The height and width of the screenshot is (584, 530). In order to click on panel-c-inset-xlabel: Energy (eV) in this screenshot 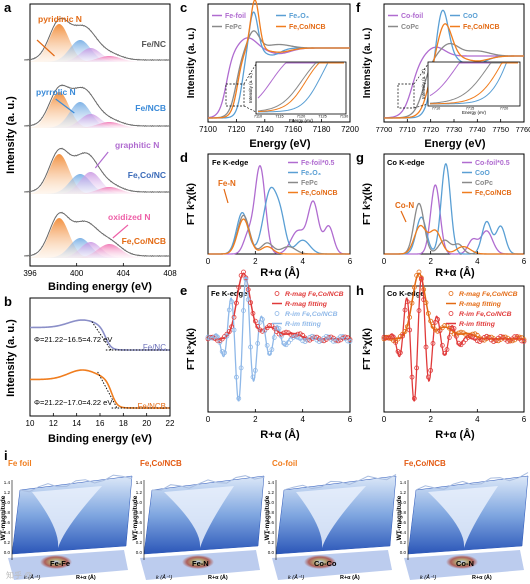, I will do `click(301, 120)`.